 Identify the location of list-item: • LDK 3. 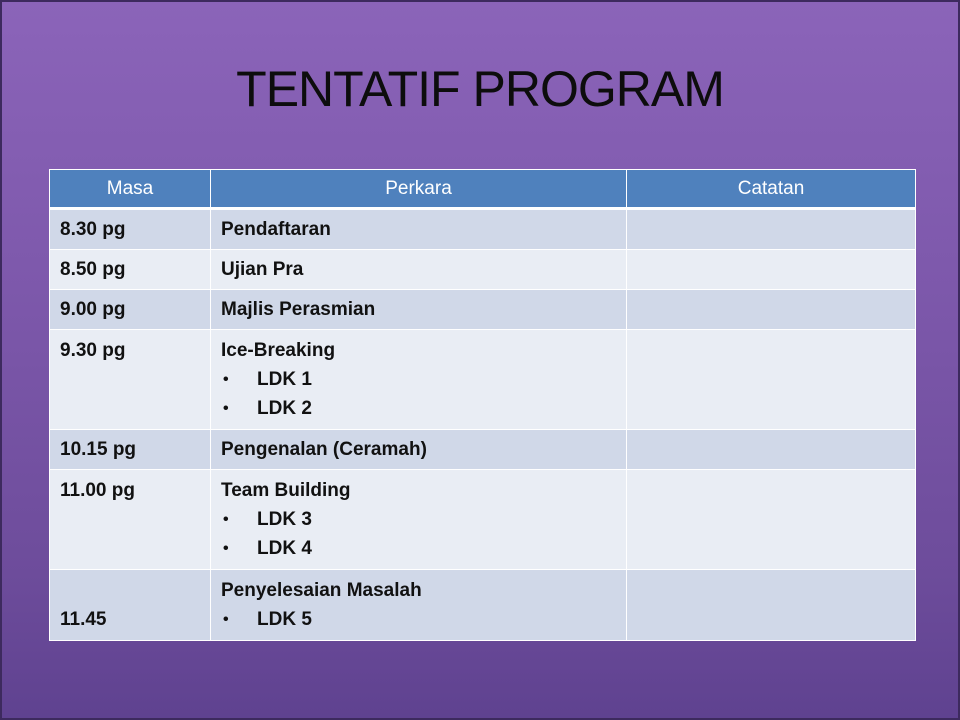
(418, 519).